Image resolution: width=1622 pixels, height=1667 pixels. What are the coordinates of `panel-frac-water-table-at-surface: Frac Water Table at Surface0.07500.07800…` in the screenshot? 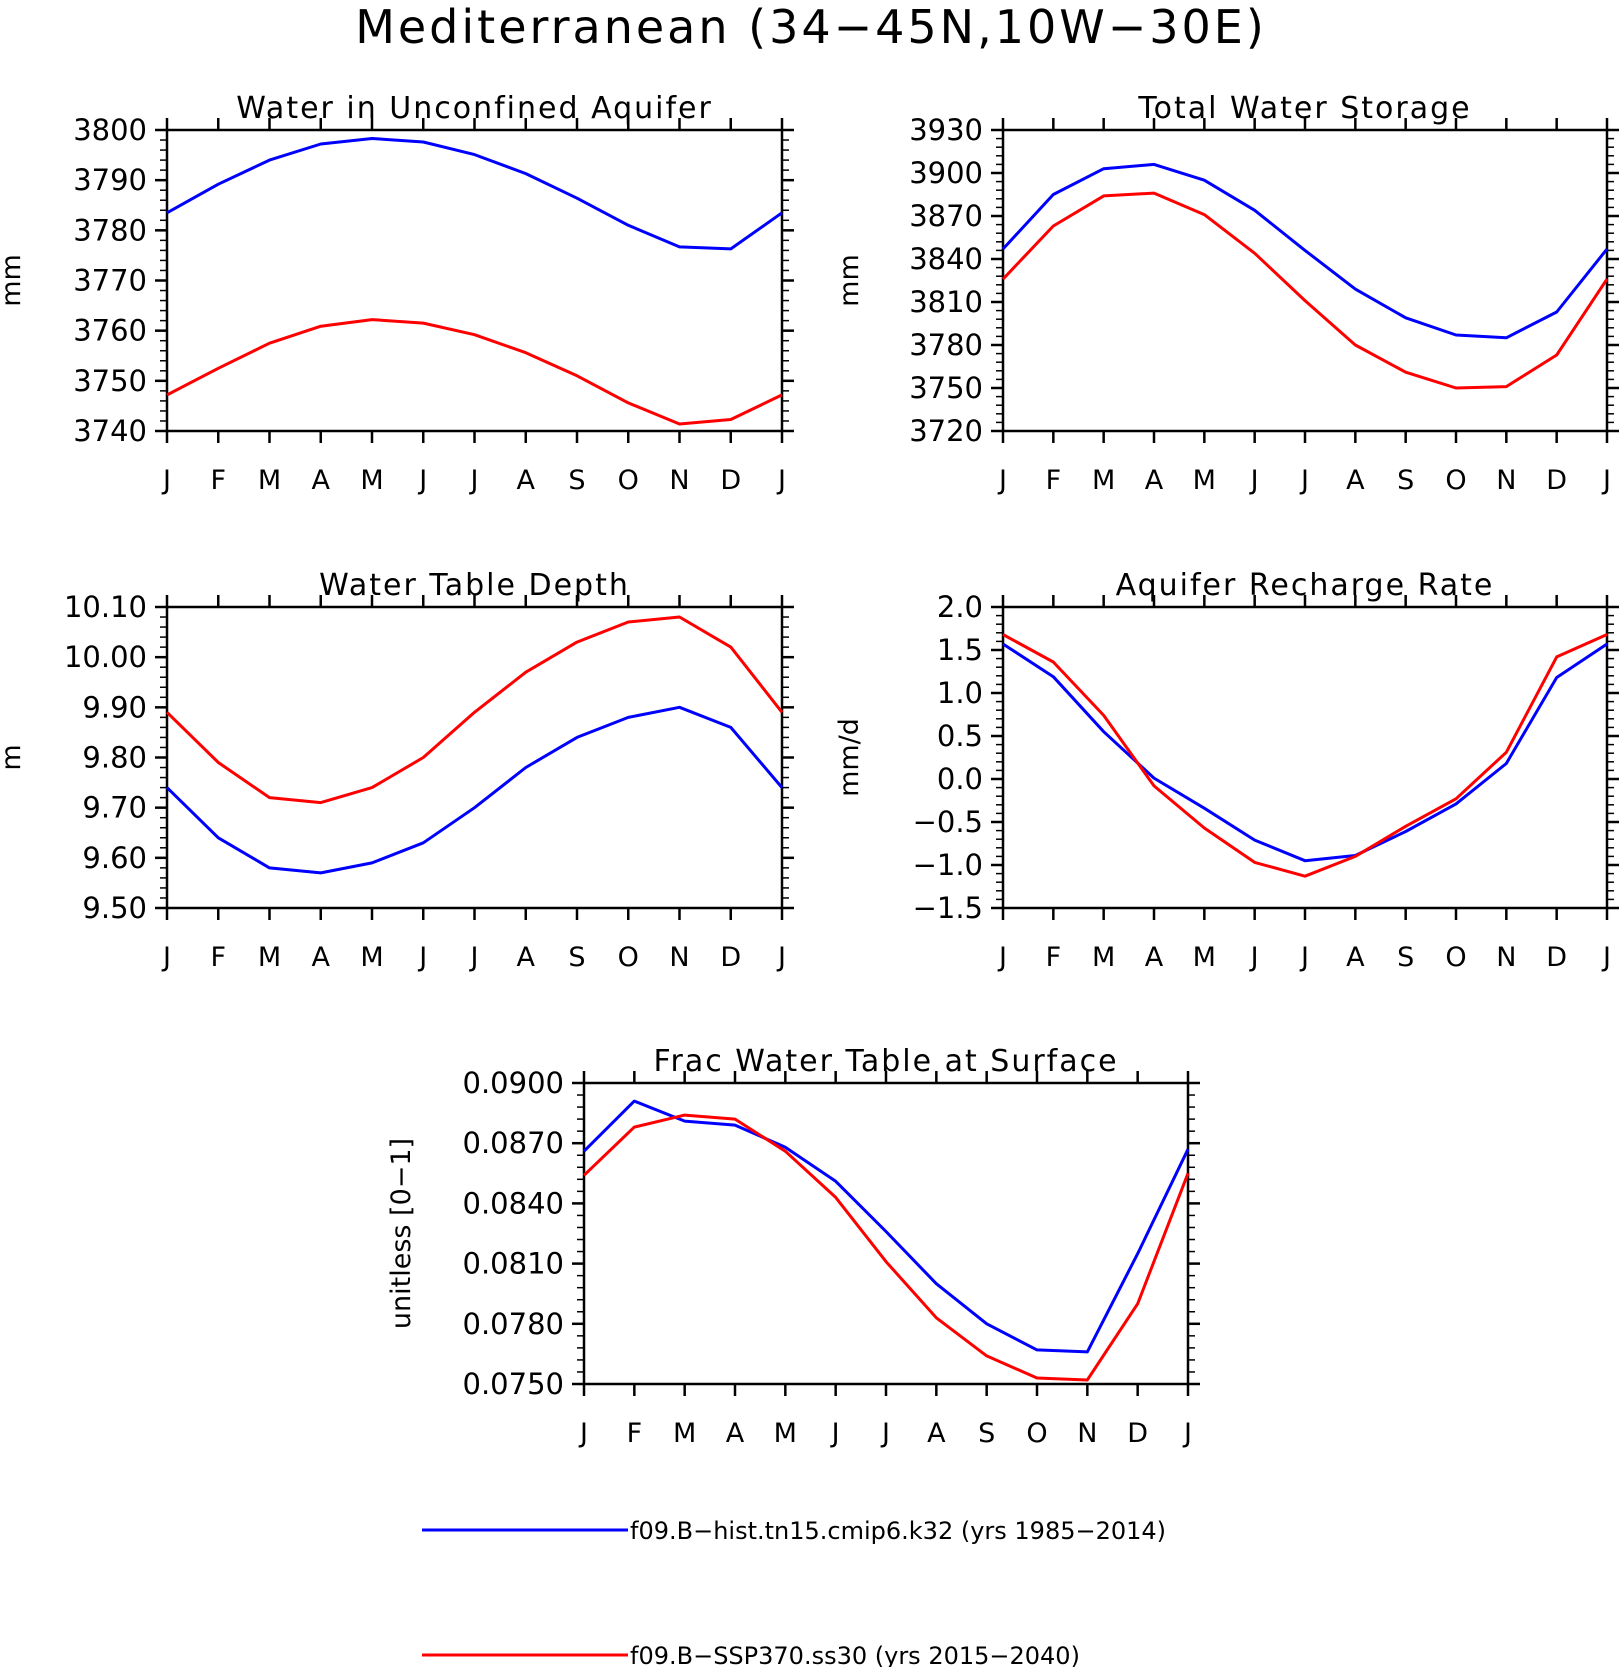 It's located at (793, 1246).